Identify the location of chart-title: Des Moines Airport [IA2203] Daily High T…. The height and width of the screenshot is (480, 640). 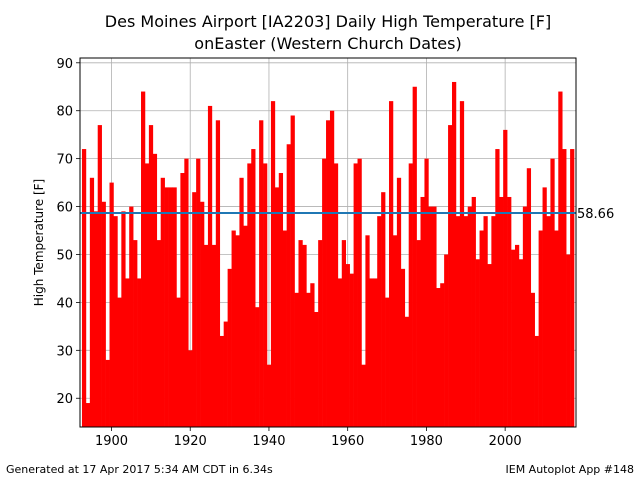
(328, 21).